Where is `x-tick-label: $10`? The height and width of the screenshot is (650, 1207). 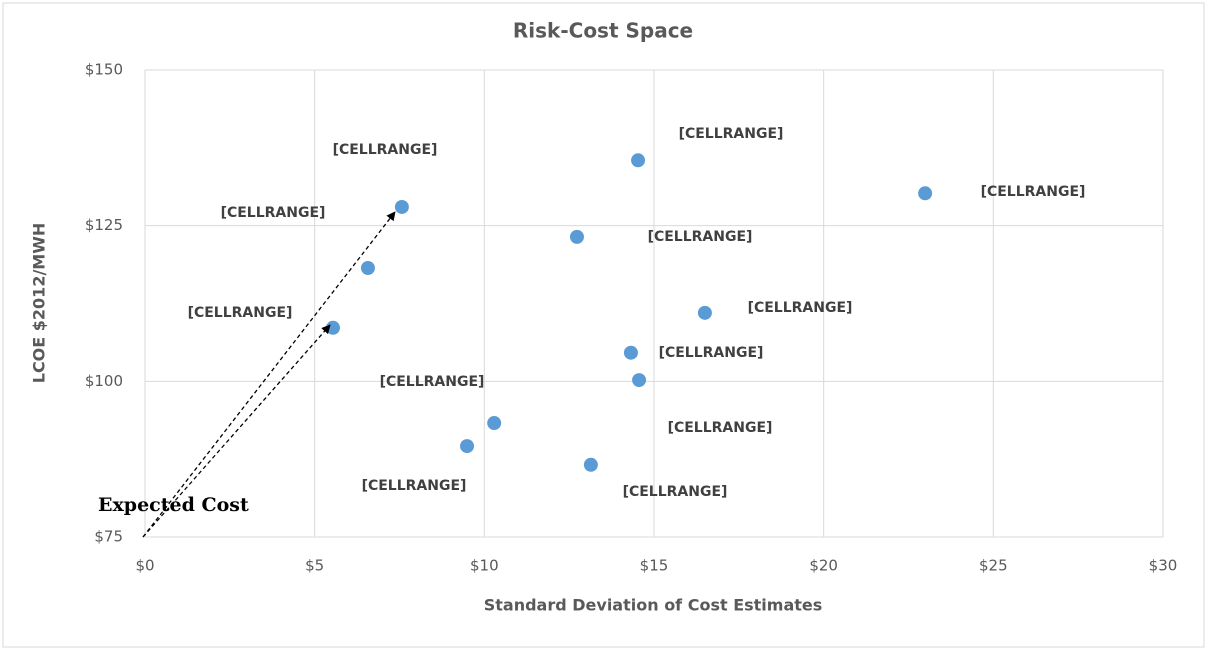
x-tick-label: $10 is located at coordinates (484, 566).